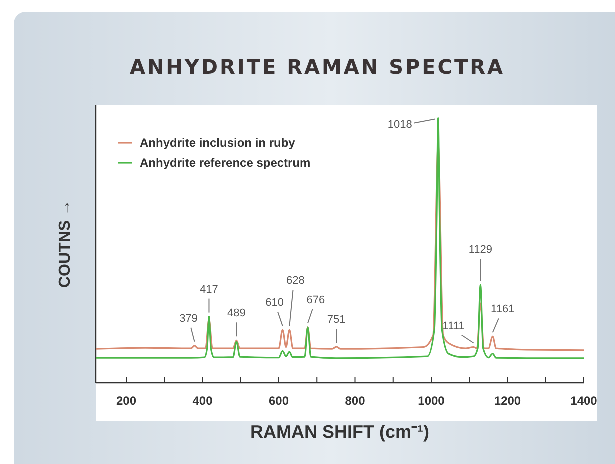  What do you see at coordinates (400, 125) in the screenshot?
I see `annotation: 1018` at bounding box center [400, 125].